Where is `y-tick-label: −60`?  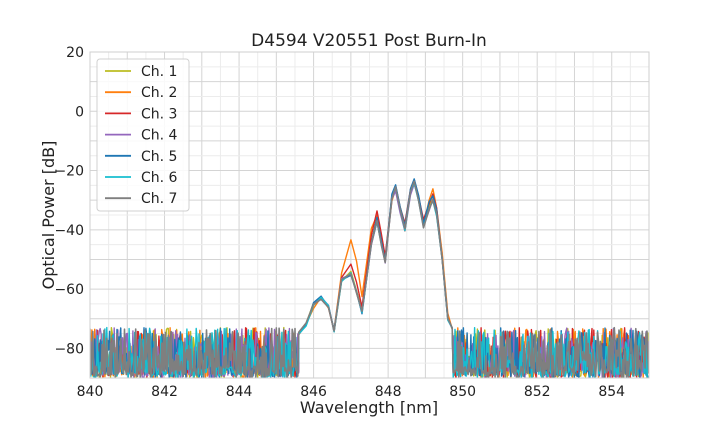
y-tick-label: −60 is located at coordinates (69, 290).